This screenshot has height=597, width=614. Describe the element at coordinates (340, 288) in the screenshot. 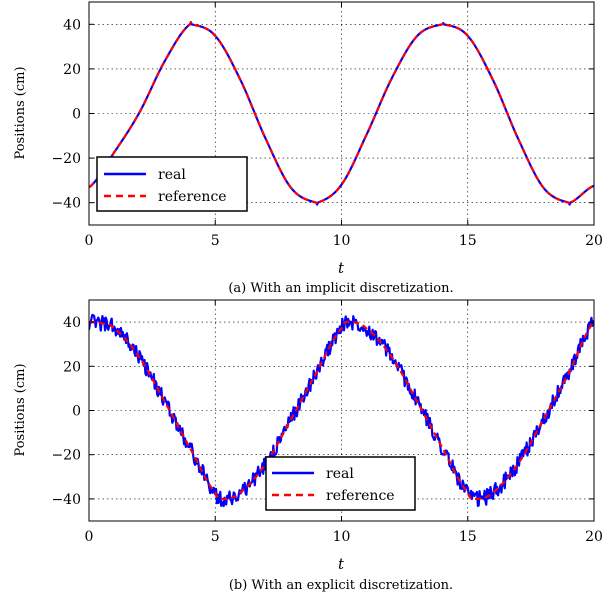

I see `caption-a: (a) With an implicit discretization.` at that location.